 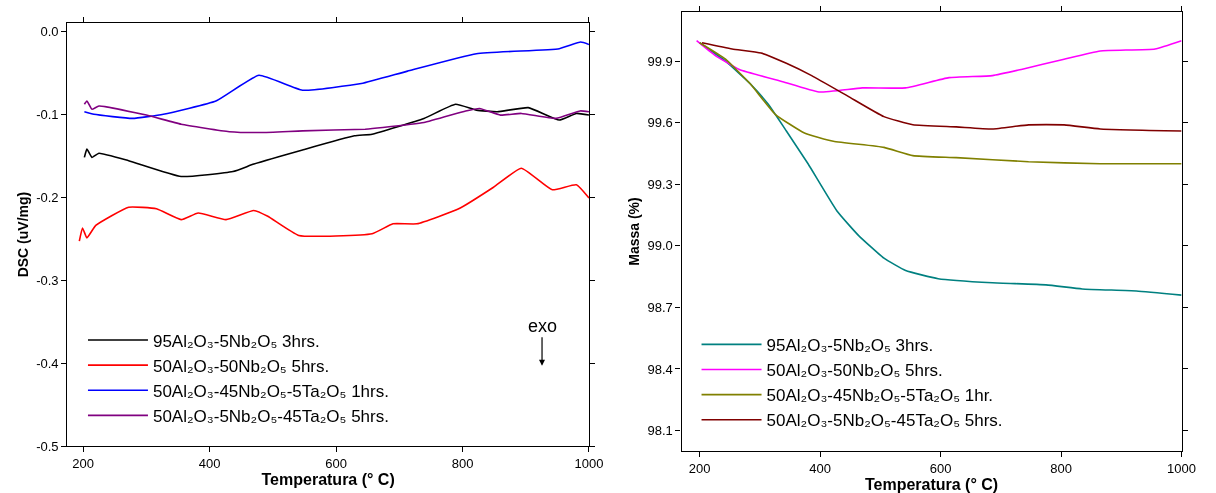 I want to click on y-tick-label: -0.4, so click(x=47, y=363).